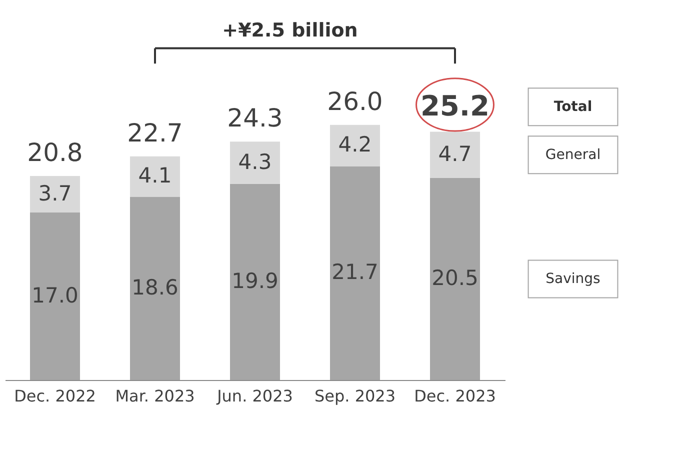 Image resolution: width=687 pixels, height=468 pixels. I want to click on text: General, so click(573, 154).